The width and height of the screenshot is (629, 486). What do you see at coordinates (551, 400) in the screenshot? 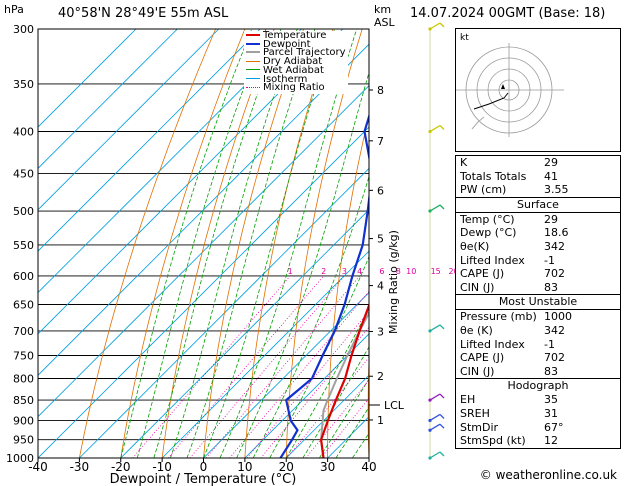
I see `hodo-value: 35` at bounding box center [551, 400].